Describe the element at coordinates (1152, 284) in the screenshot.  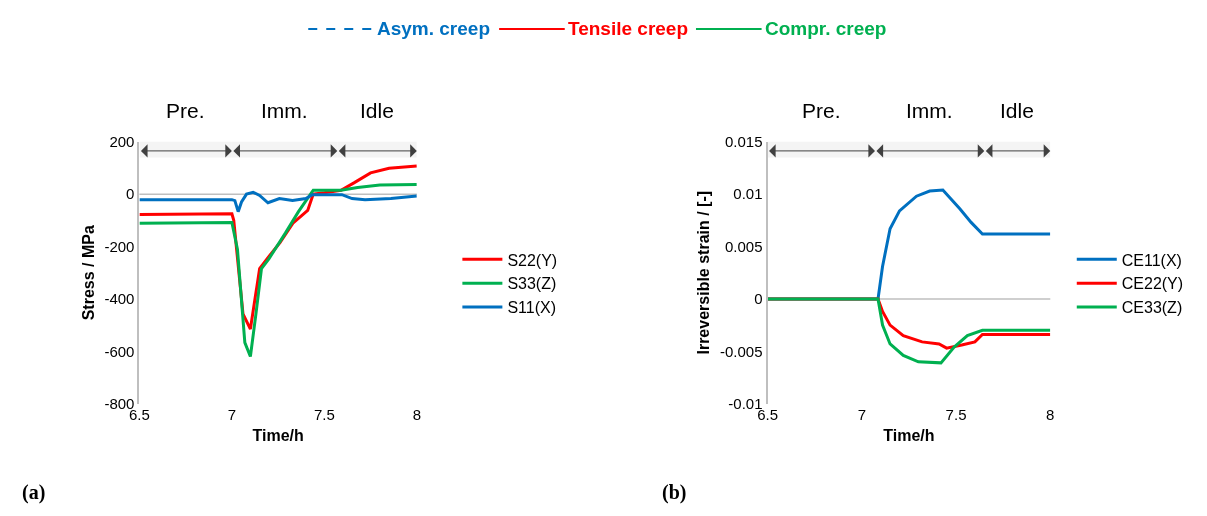
I see `legend-label: CE22(Y)` at that location.